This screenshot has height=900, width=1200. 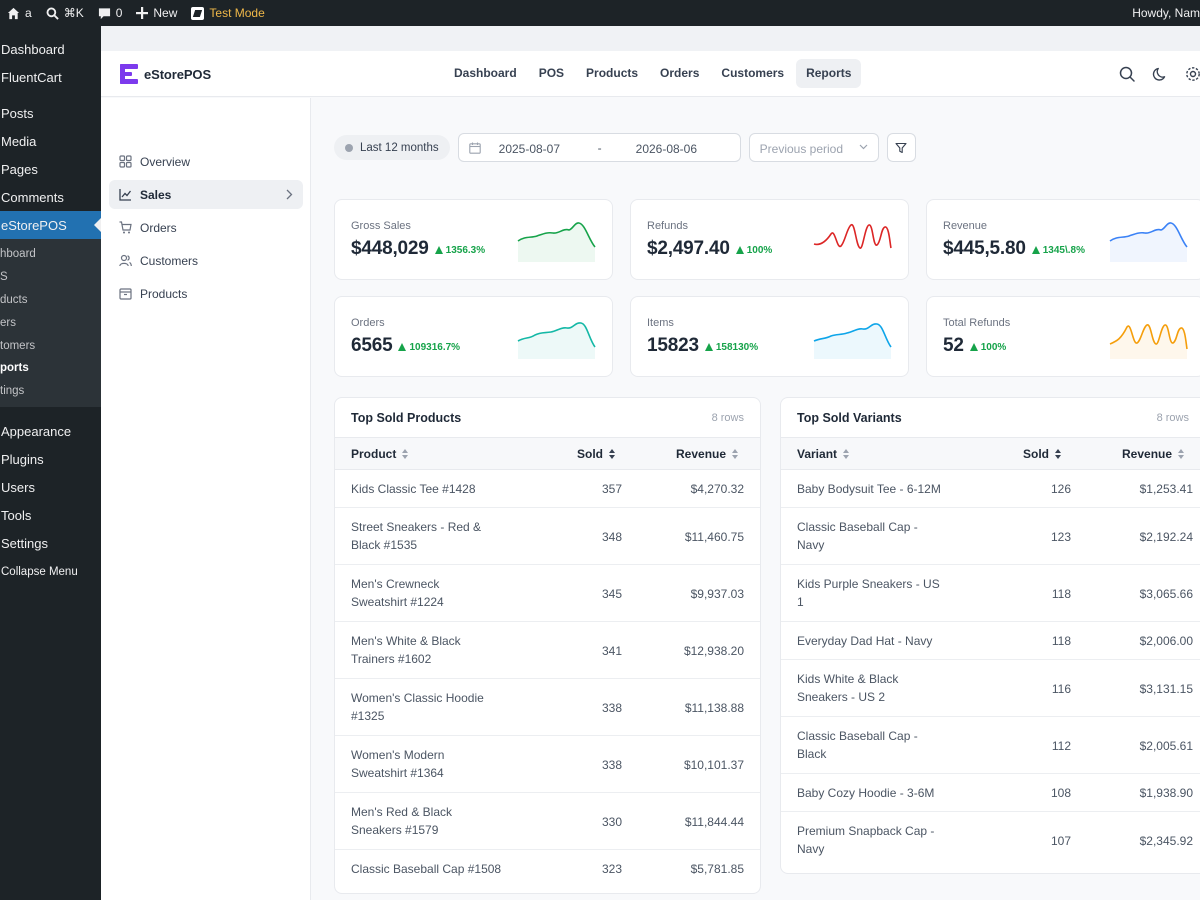 What do you see at coordinates (973, 347) in the screenshot?
I see `trend-up-icon` at bounding box center [973, 347].